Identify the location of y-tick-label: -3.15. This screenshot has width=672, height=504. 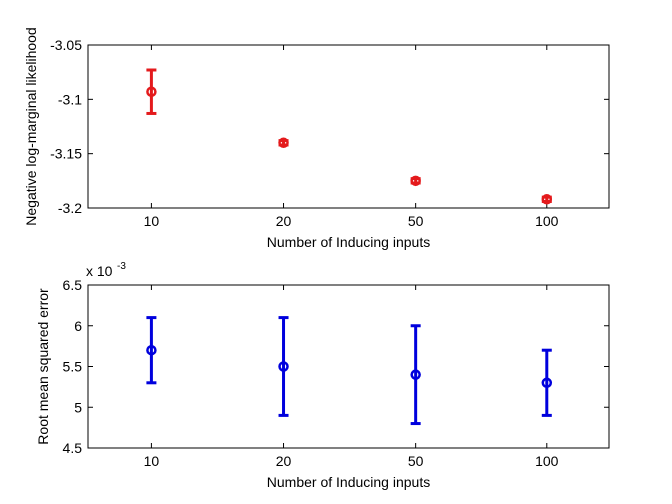
(66, 154).